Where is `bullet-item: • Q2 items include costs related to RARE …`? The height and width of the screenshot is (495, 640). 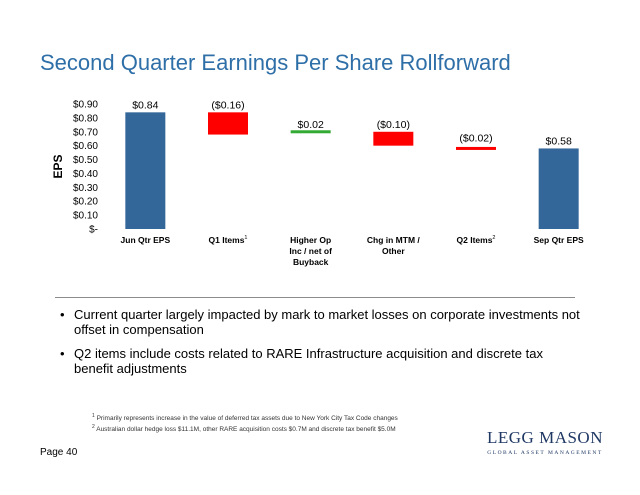 bullet-item: • Q2 items include costs related to RARE … is located at coordinates (320, 361).